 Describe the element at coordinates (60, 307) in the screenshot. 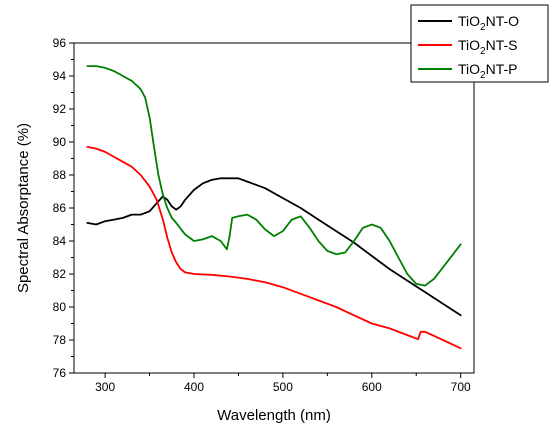

I see `y-tick-label: 80` at that location.